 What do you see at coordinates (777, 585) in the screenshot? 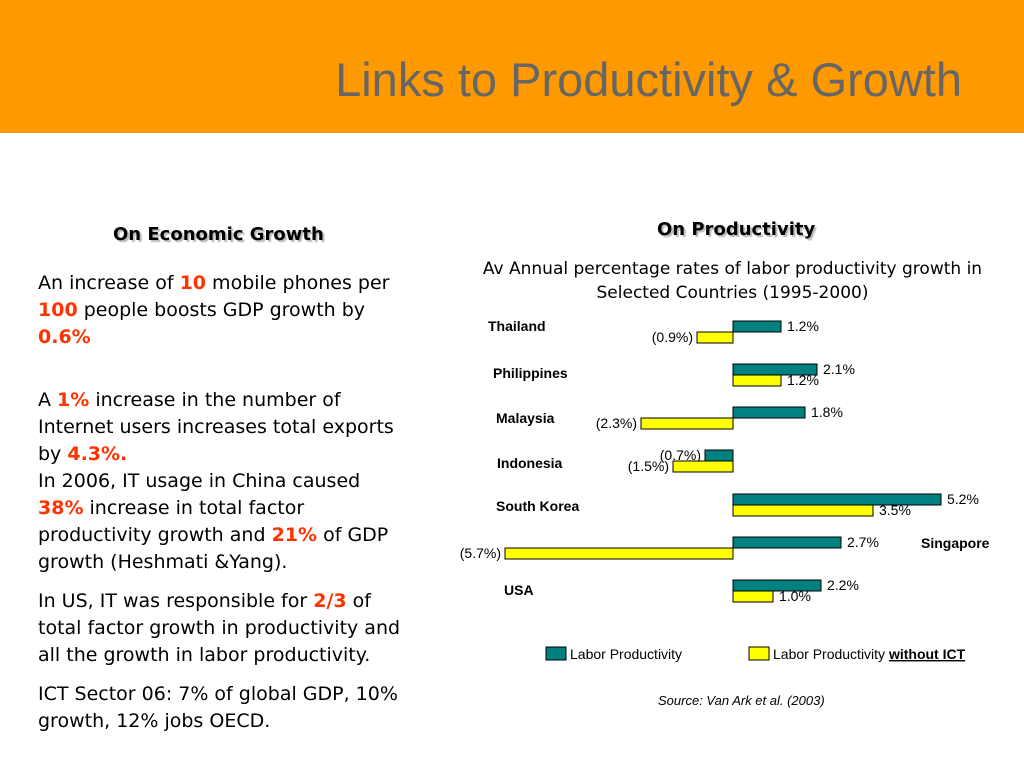
I see `bar-usa-labor` at bounding box center [777, 585].